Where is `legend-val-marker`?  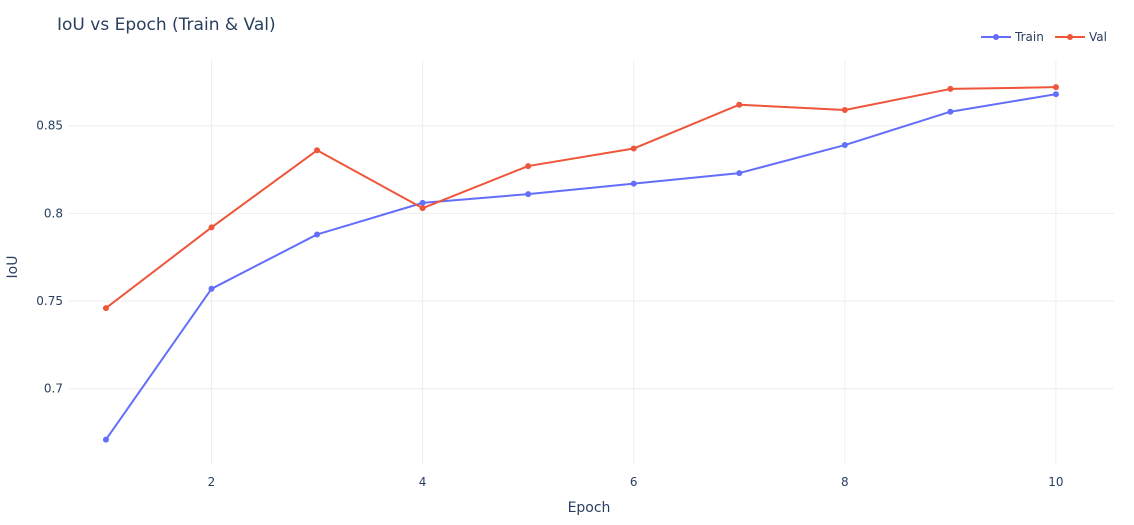 legend-val-marker is located at coordinates (1070, 37).